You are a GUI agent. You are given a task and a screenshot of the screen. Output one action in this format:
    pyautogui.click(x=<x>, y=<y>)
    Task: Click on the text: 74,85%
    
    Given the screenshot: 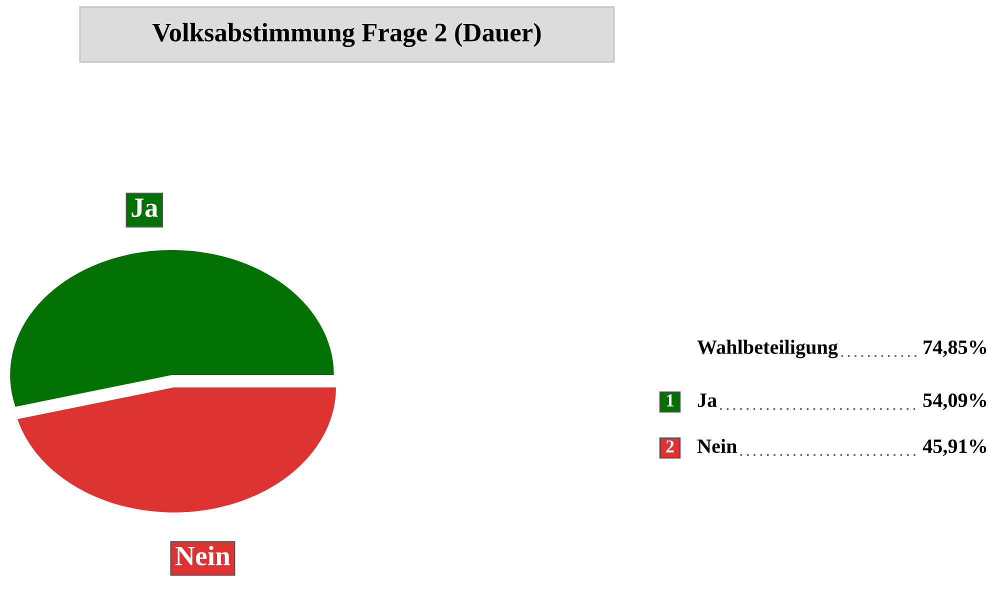 What is the action you would take?
    pyautogui.click(x=955, y=348)
    